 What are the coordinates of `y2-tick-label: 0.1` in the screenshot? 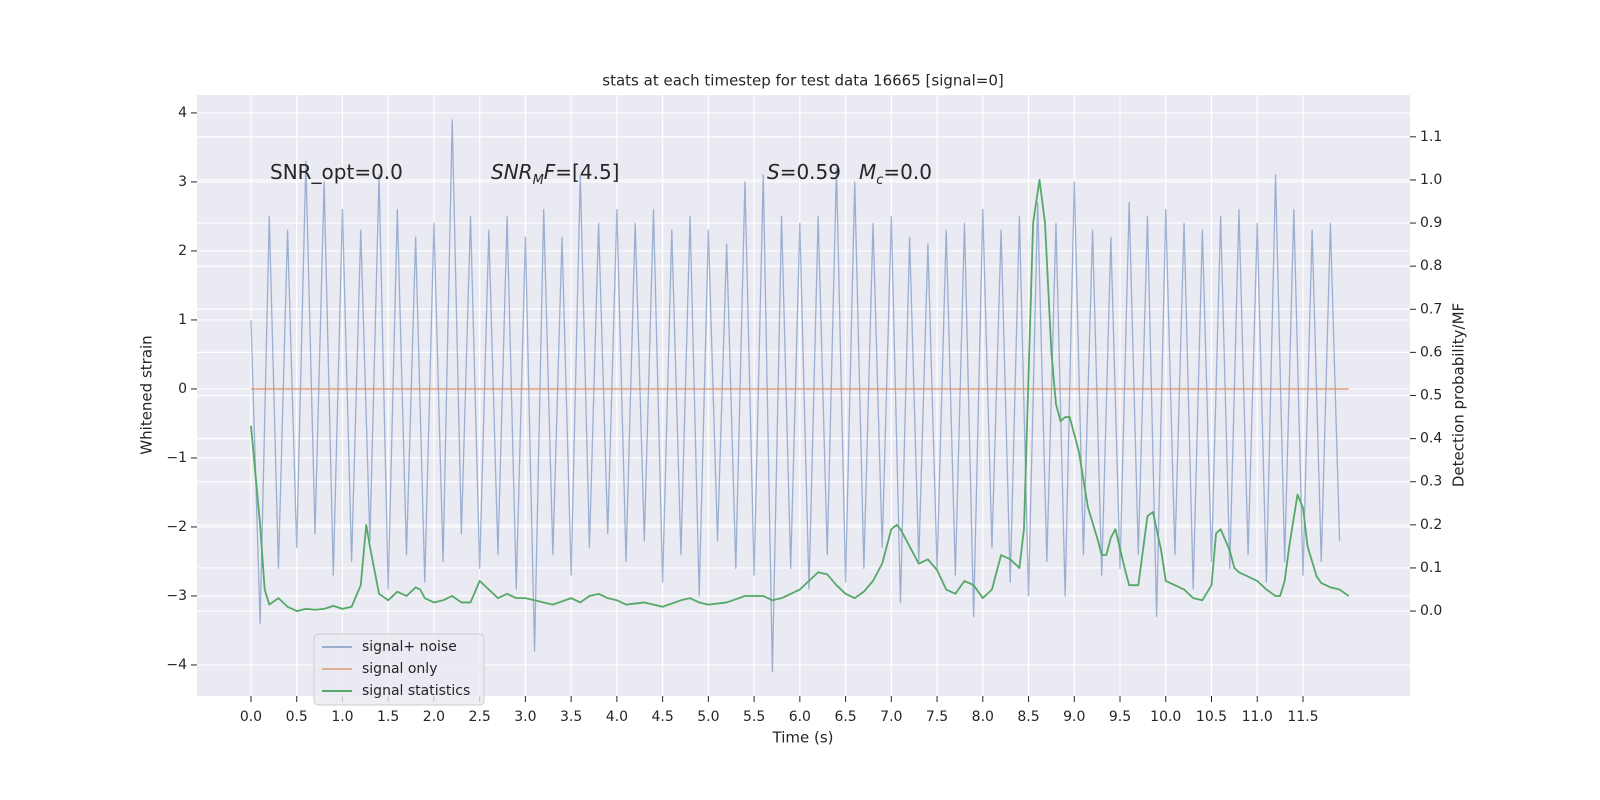 It's located at (1431, 568).